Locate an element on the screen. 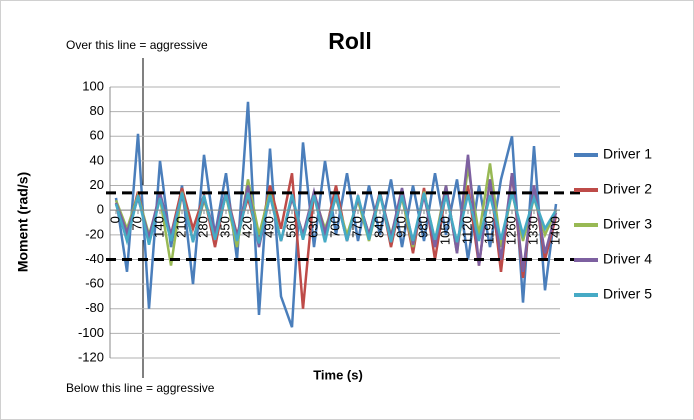  x-tick-label: 560 is located at coordinates (290, 227).